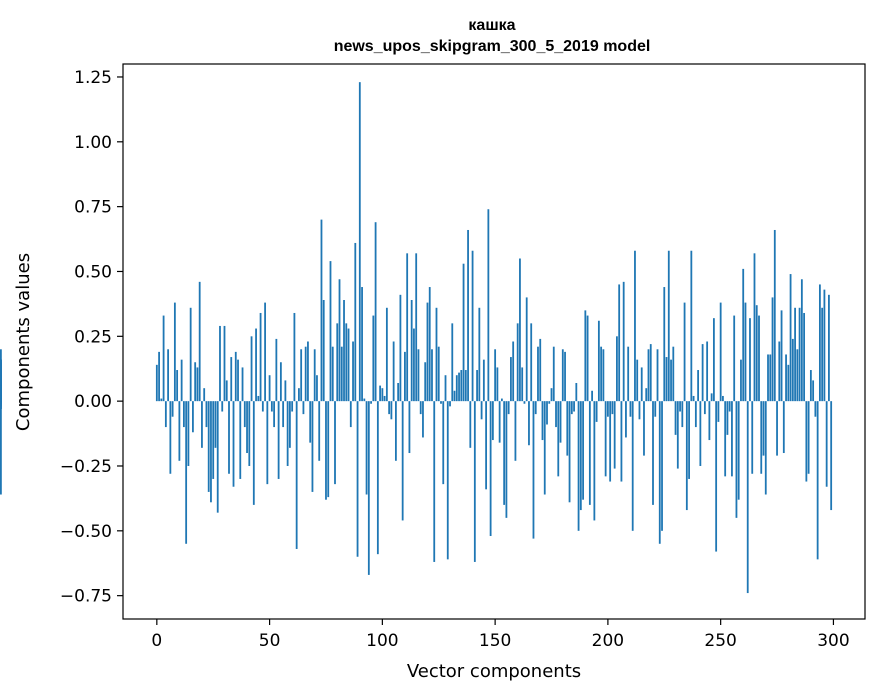 This screenshot has width=880, height=696. Describe the element at coordinates (93, 337) in the screenshot. I see `y-tick-label: 0.25` at that location.